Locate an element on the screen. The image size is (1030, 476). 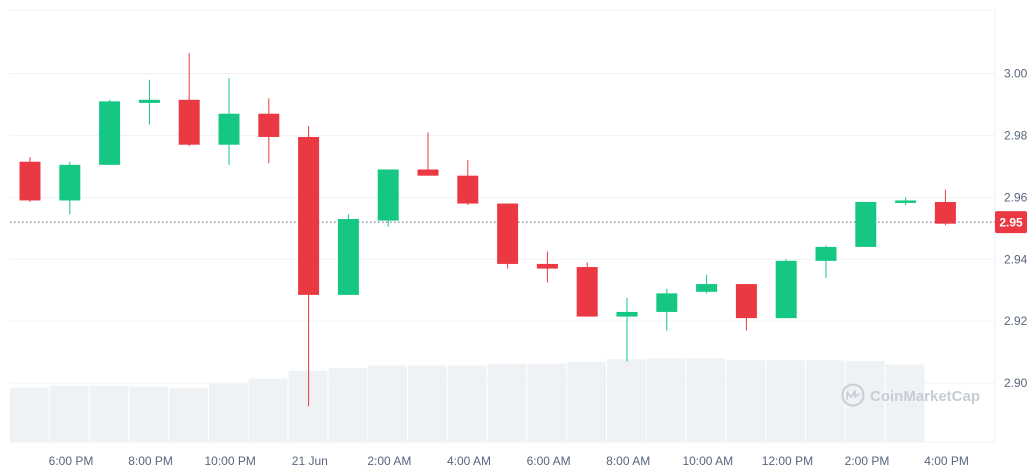
coinmarketcap-logo-mark is located at coordinates (853, 395).